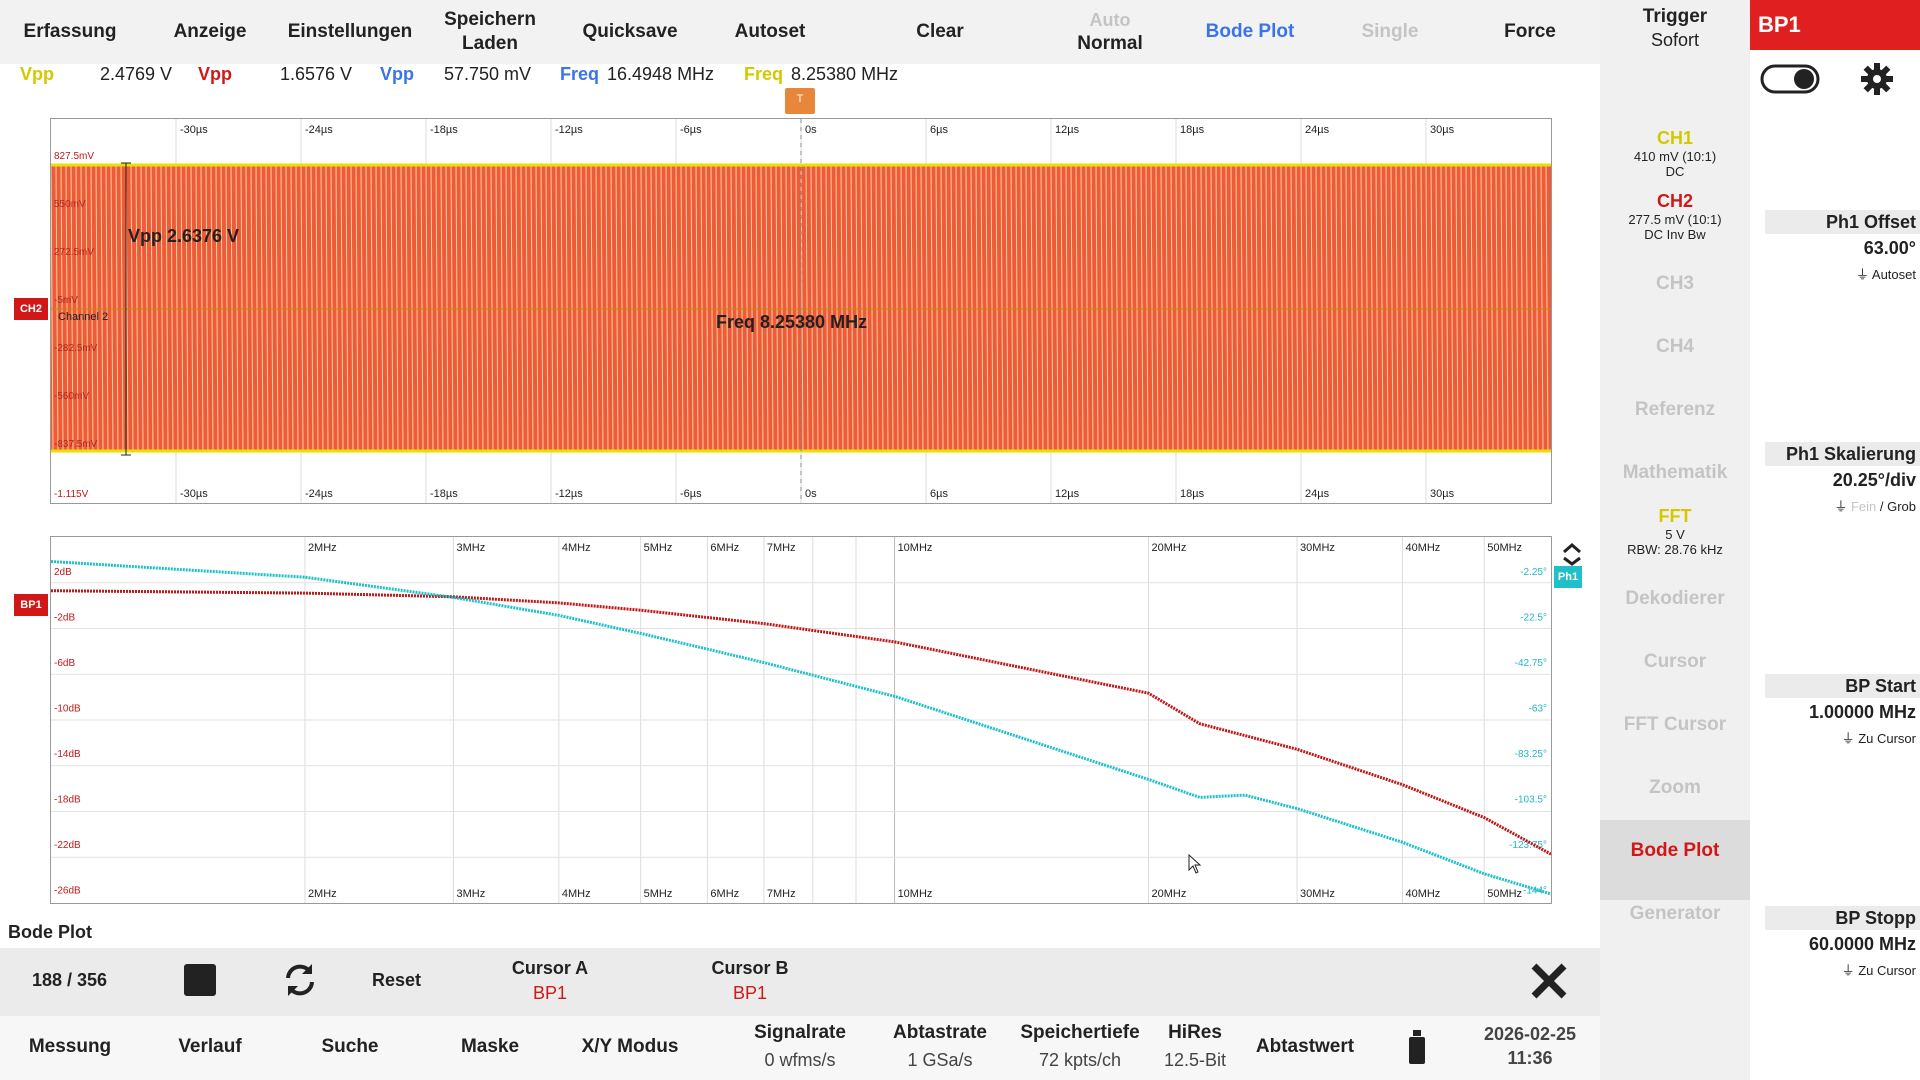  Describe the element at coordinates (1530, 31) in the screenshot. I see `menu-force: Force` at that location.